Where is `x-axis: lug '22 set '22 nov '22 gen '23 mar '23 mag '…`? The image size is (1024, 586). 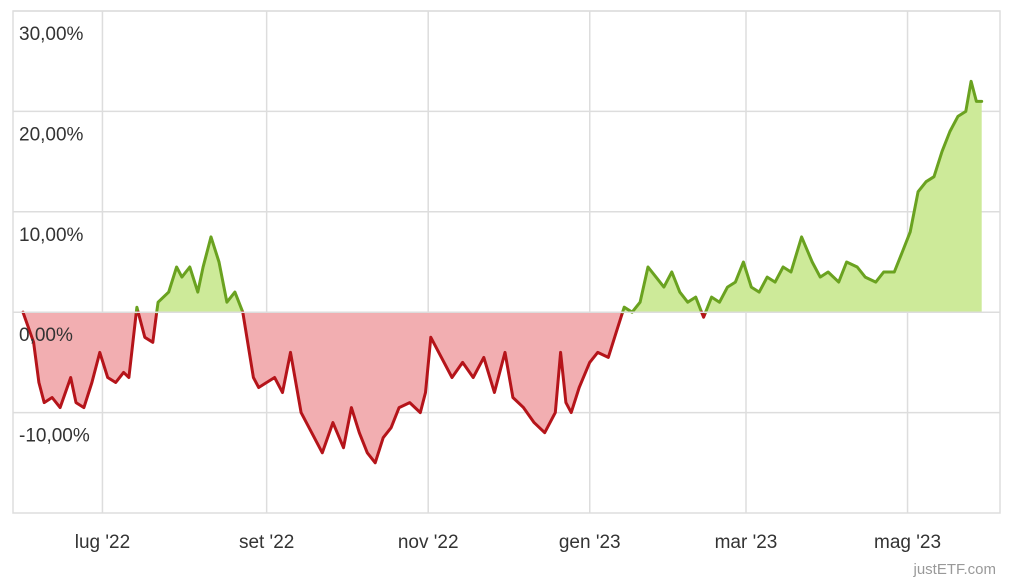 x-axis: lug '22 set '22 nov '22 gen '23 mar '23 mag '… is located at coordinates (508, 542).